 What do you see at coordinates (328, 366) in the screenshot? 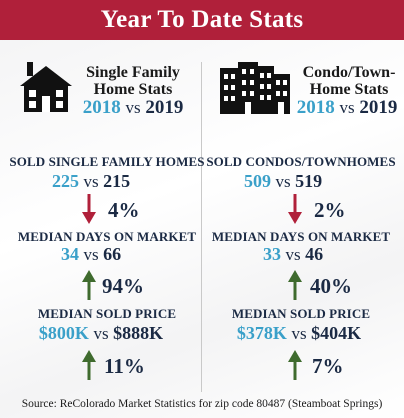
I see `percent-change: 7%` at bounding box center [328, 366].